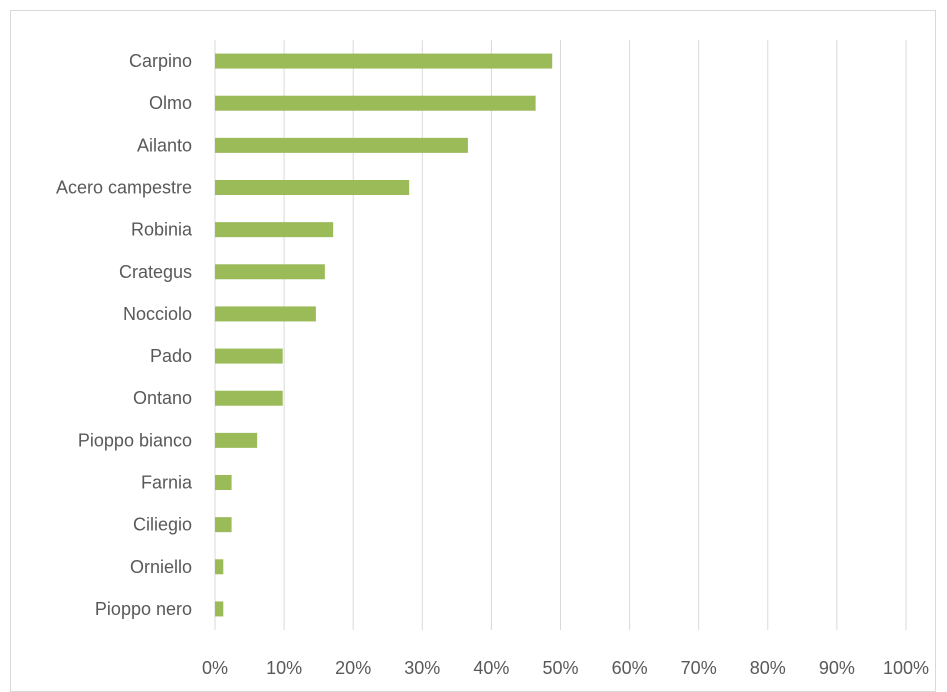 The width and height of the screenshot is (947, 692). What do you see at coordinates (164, 145) in the screenshot?
I see `category-label: Ailanto` at bounding box center [164, 145].